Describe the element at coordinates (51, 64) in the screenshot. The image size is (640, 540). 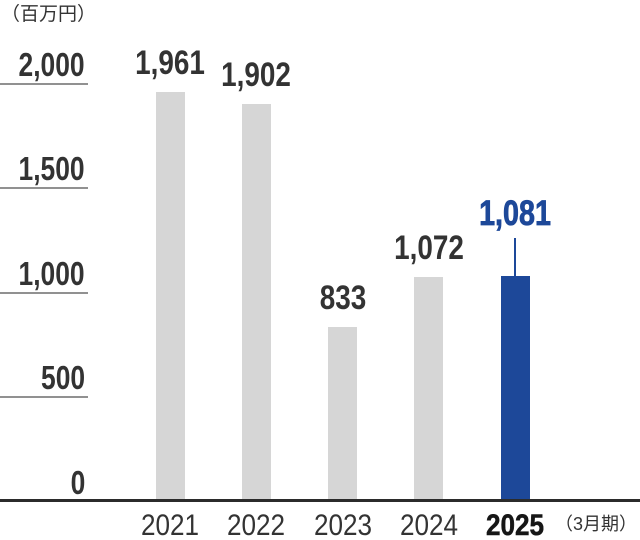
I see `y-tick-label: 2,000` at that location.